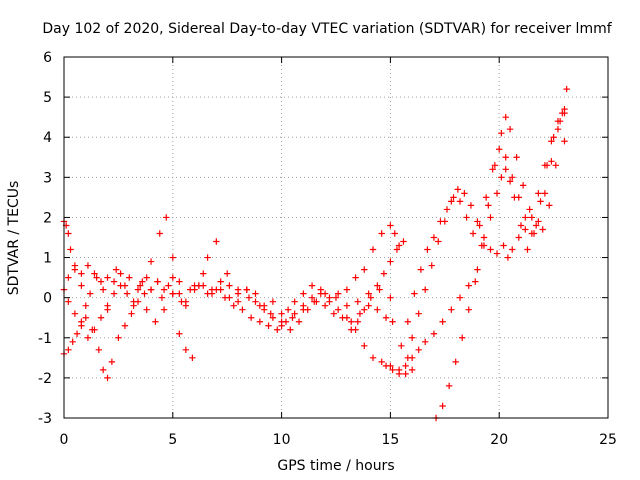  What do you see at coordinates (47, 178) in the screenshot?
I see `y-tick-label-6: 3` at bounding box center [47, 178].